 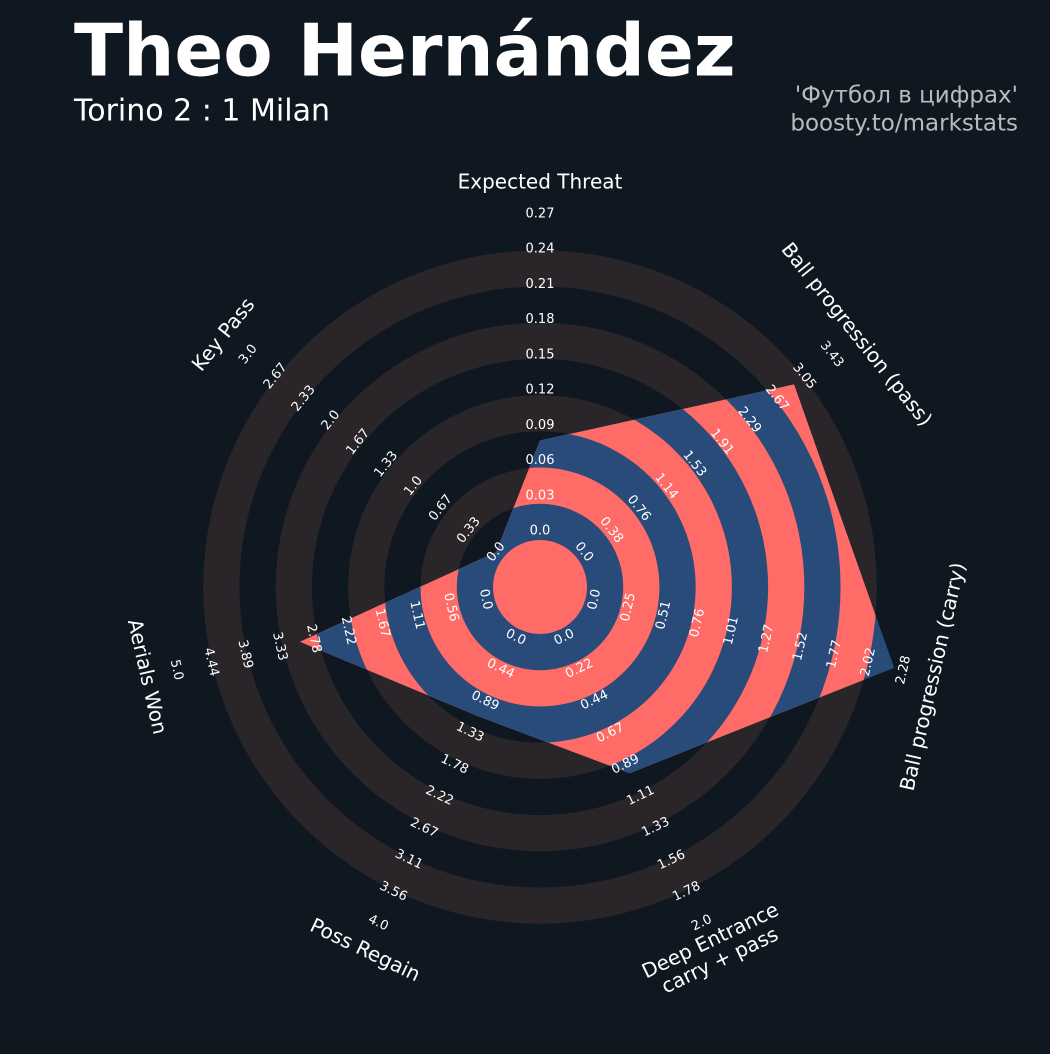 I want to click on ring-highlight-center, so click(x=540, y=587).